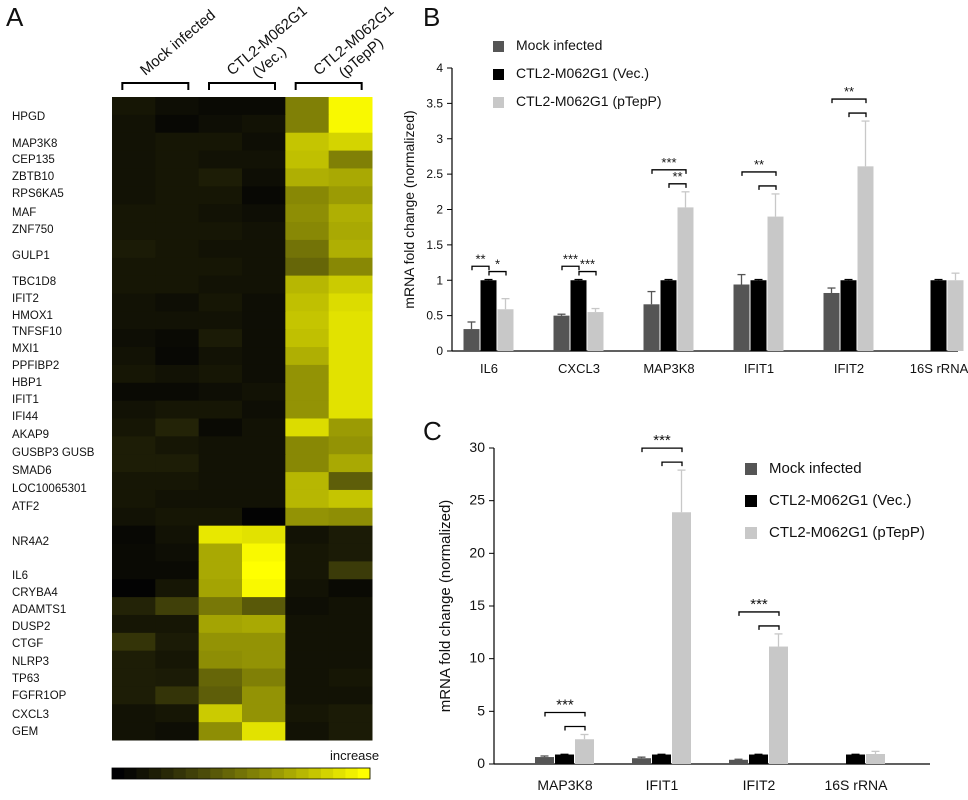  I want to click on heatmap-legend-label: increase, so click(354, 755).